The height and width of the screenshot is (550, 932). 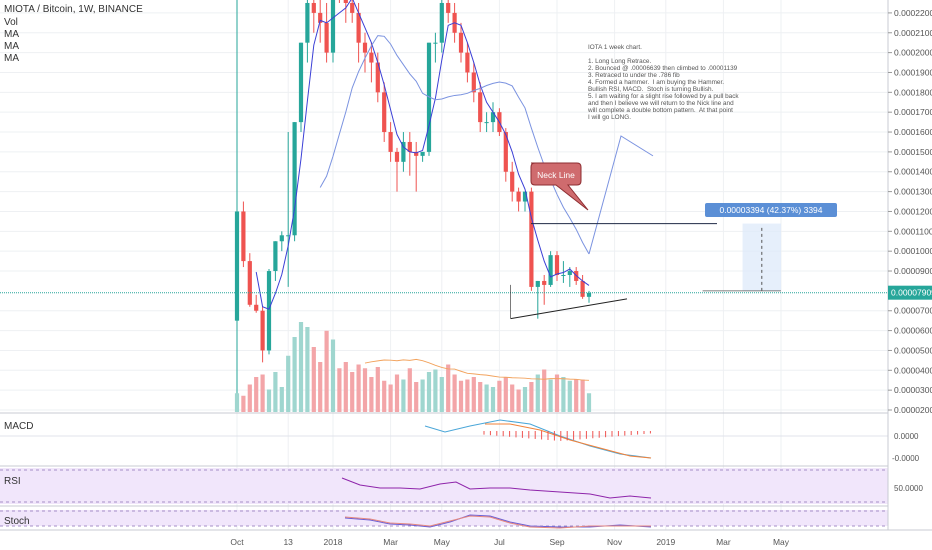 What do you see at coordinates (665, 542) in the screenshot?
I see `x-tick-label: 2019` at bounding box center [665, 542].